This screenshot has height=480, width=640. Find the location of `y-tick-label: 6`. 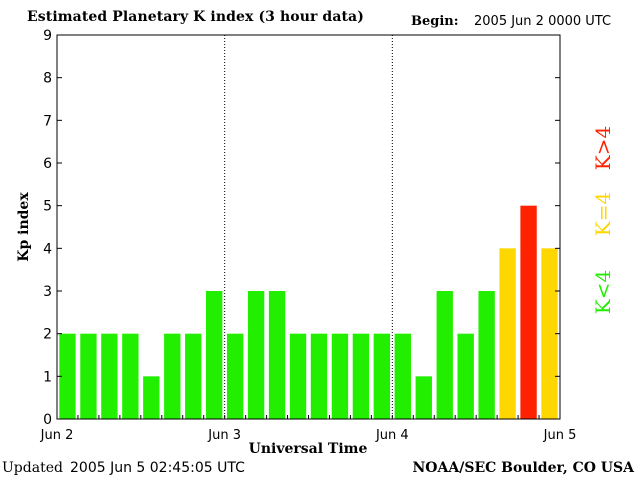

y-tick-label: 6 is located at coordinates (47, 164).